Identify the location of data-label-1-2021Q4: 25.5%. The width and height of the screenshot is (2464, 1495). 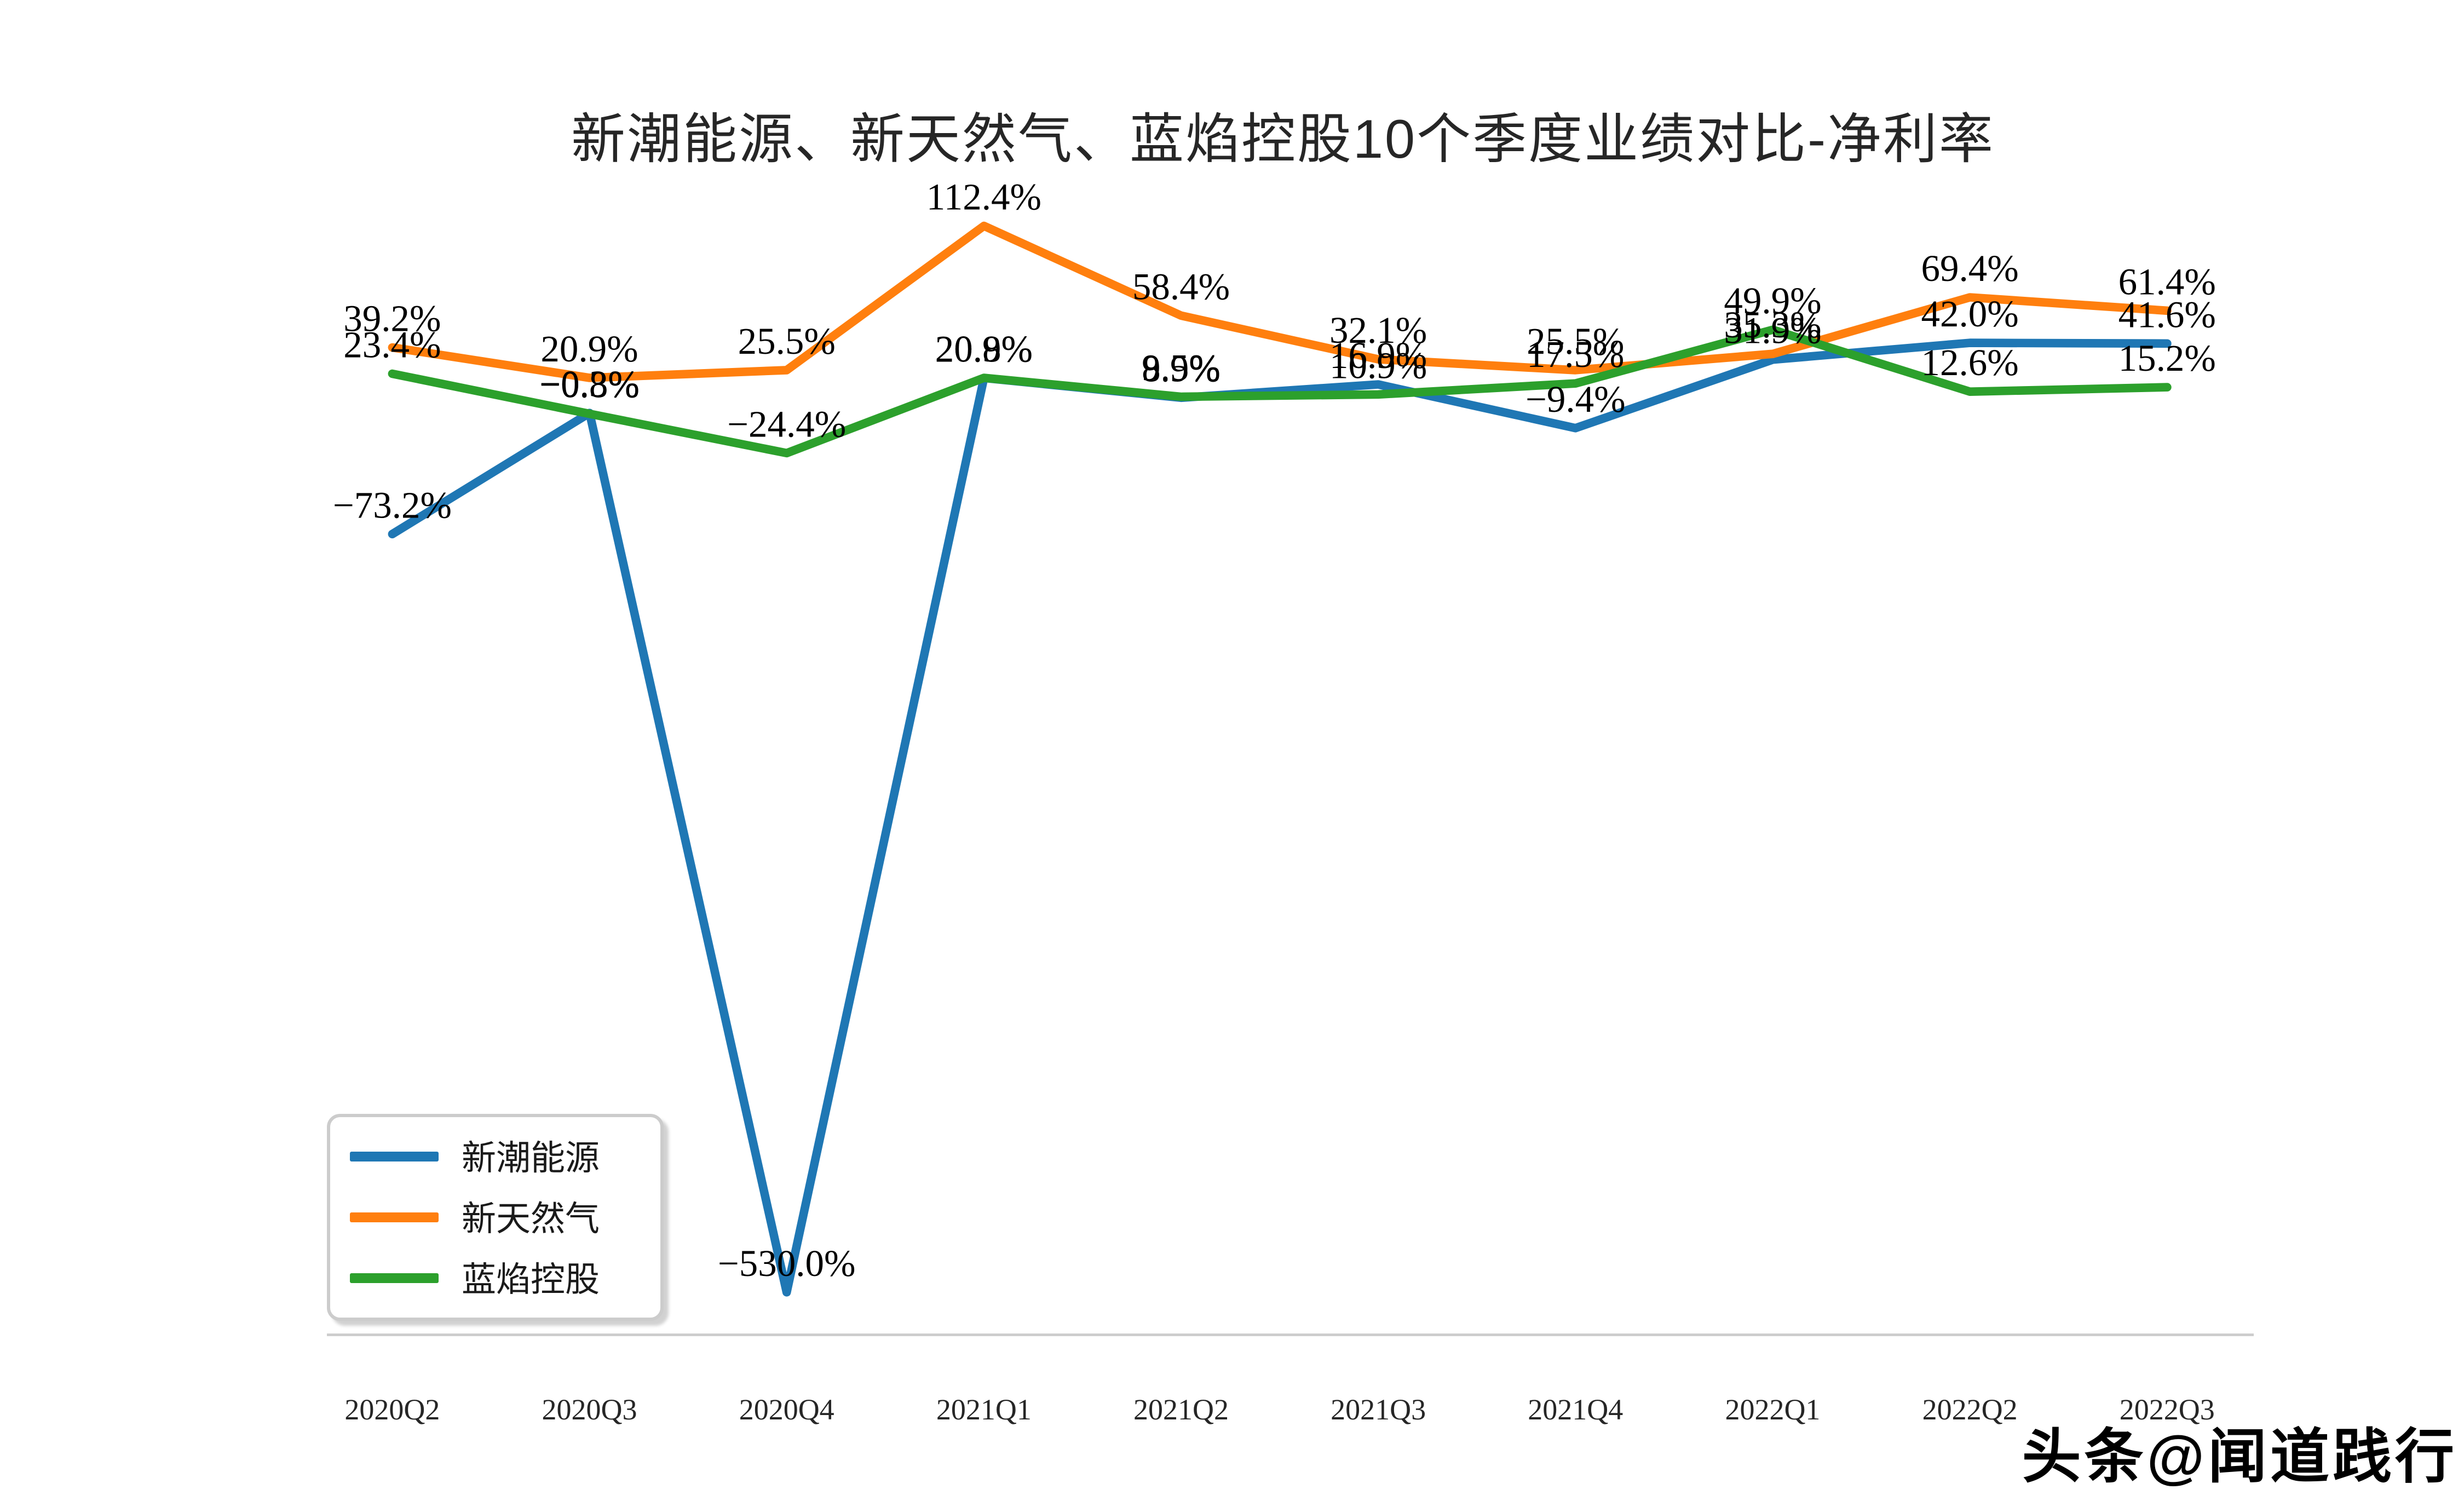
(1575, 341).